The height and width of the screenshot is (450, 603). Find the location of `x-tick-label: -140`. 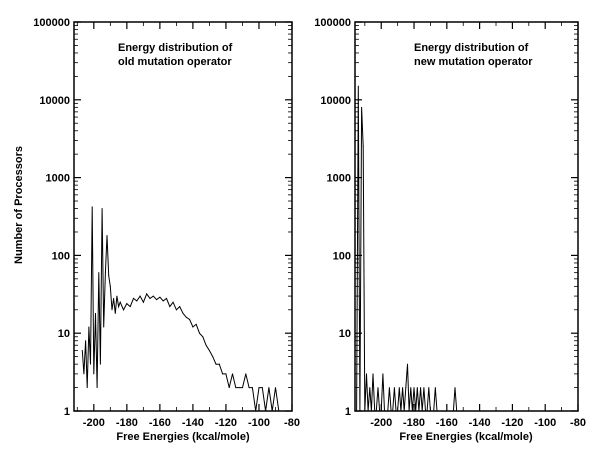

x-tick-label: -140 is located at coordinates (480, 423).